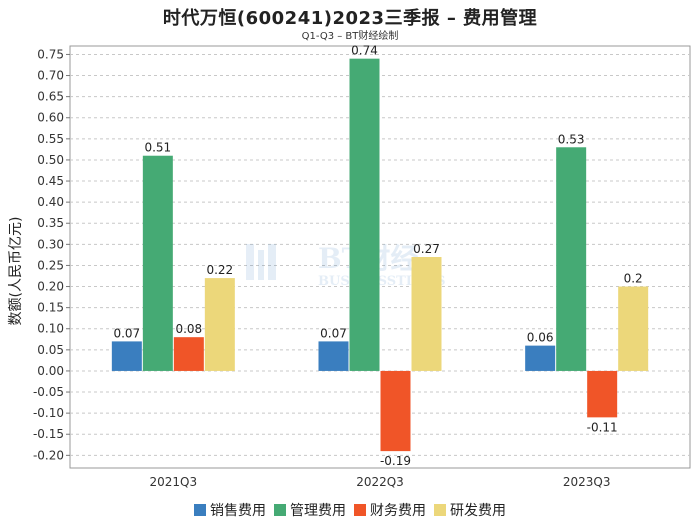 Image resolution: width=700 pixels, height=524 pixels. I want to click on data-label: 0.22, so click(219, 270).